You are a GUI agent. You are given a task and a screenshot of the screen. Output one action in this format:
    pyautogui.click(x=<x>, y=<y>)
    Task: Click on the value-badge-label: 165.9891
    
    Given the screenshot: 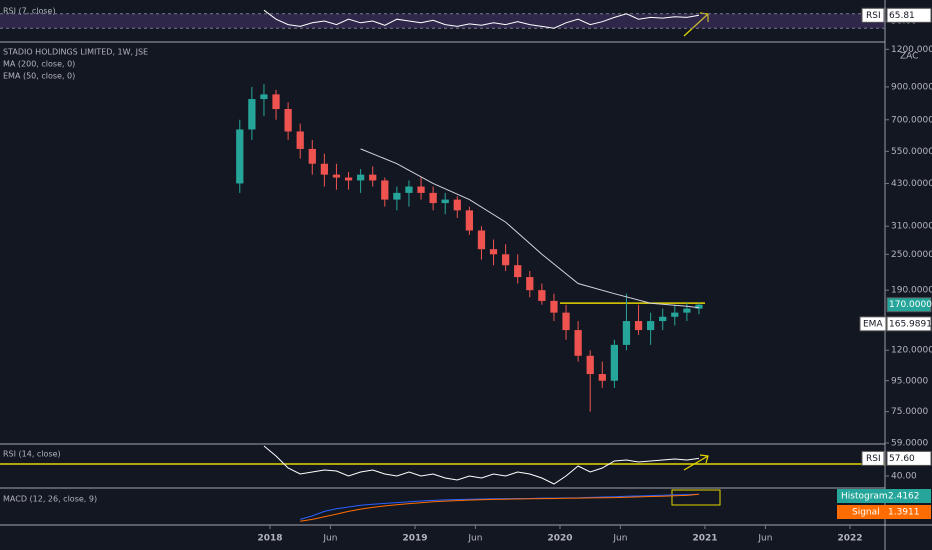 What is the action you would take?
    pyautogui.click(x=910, y=324)
    